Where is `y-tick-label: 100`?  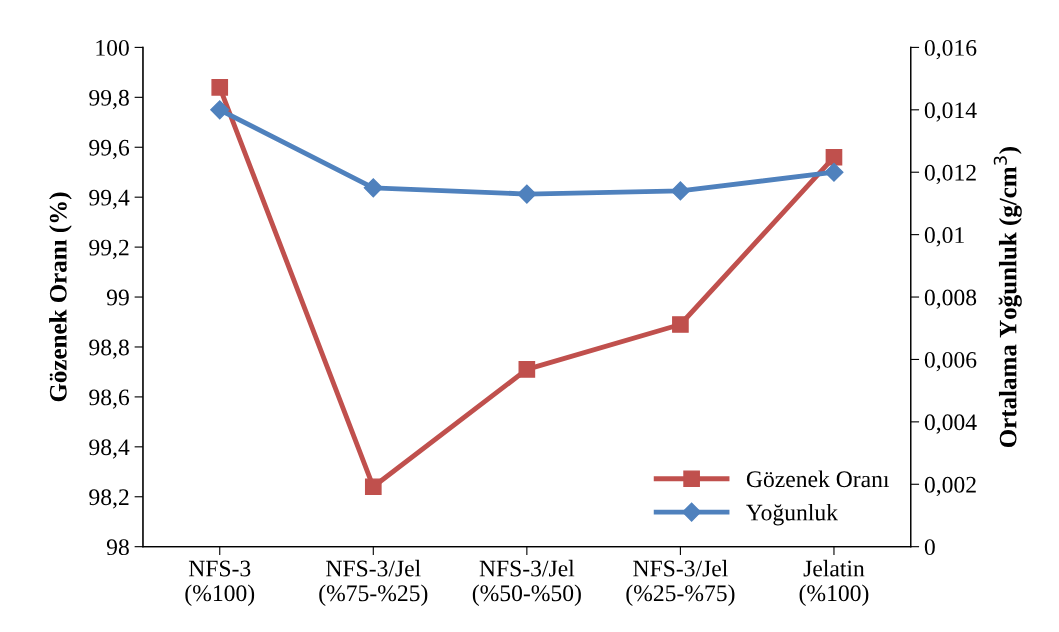 y-tick-label: 100 is located at coordinates (112, 47).